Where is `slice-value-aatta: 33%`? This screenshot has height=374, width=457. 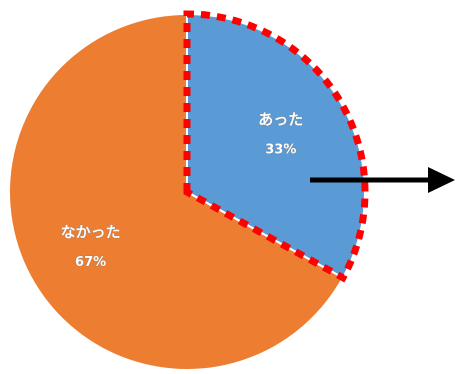
slice-value-aatta: 33% is located at coordinates (280, 150).